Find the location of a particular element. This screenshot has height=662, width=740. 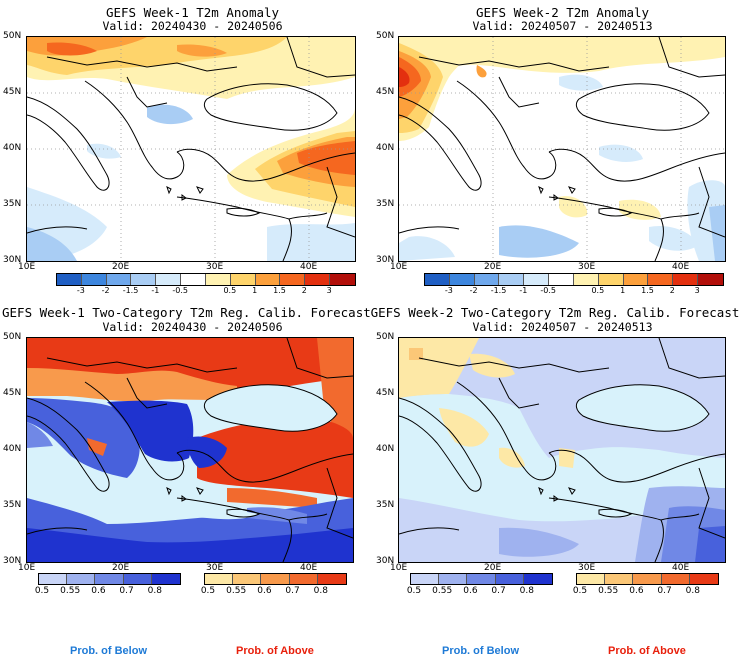

anomaly-colorbar is located at coordinates (206, 279).